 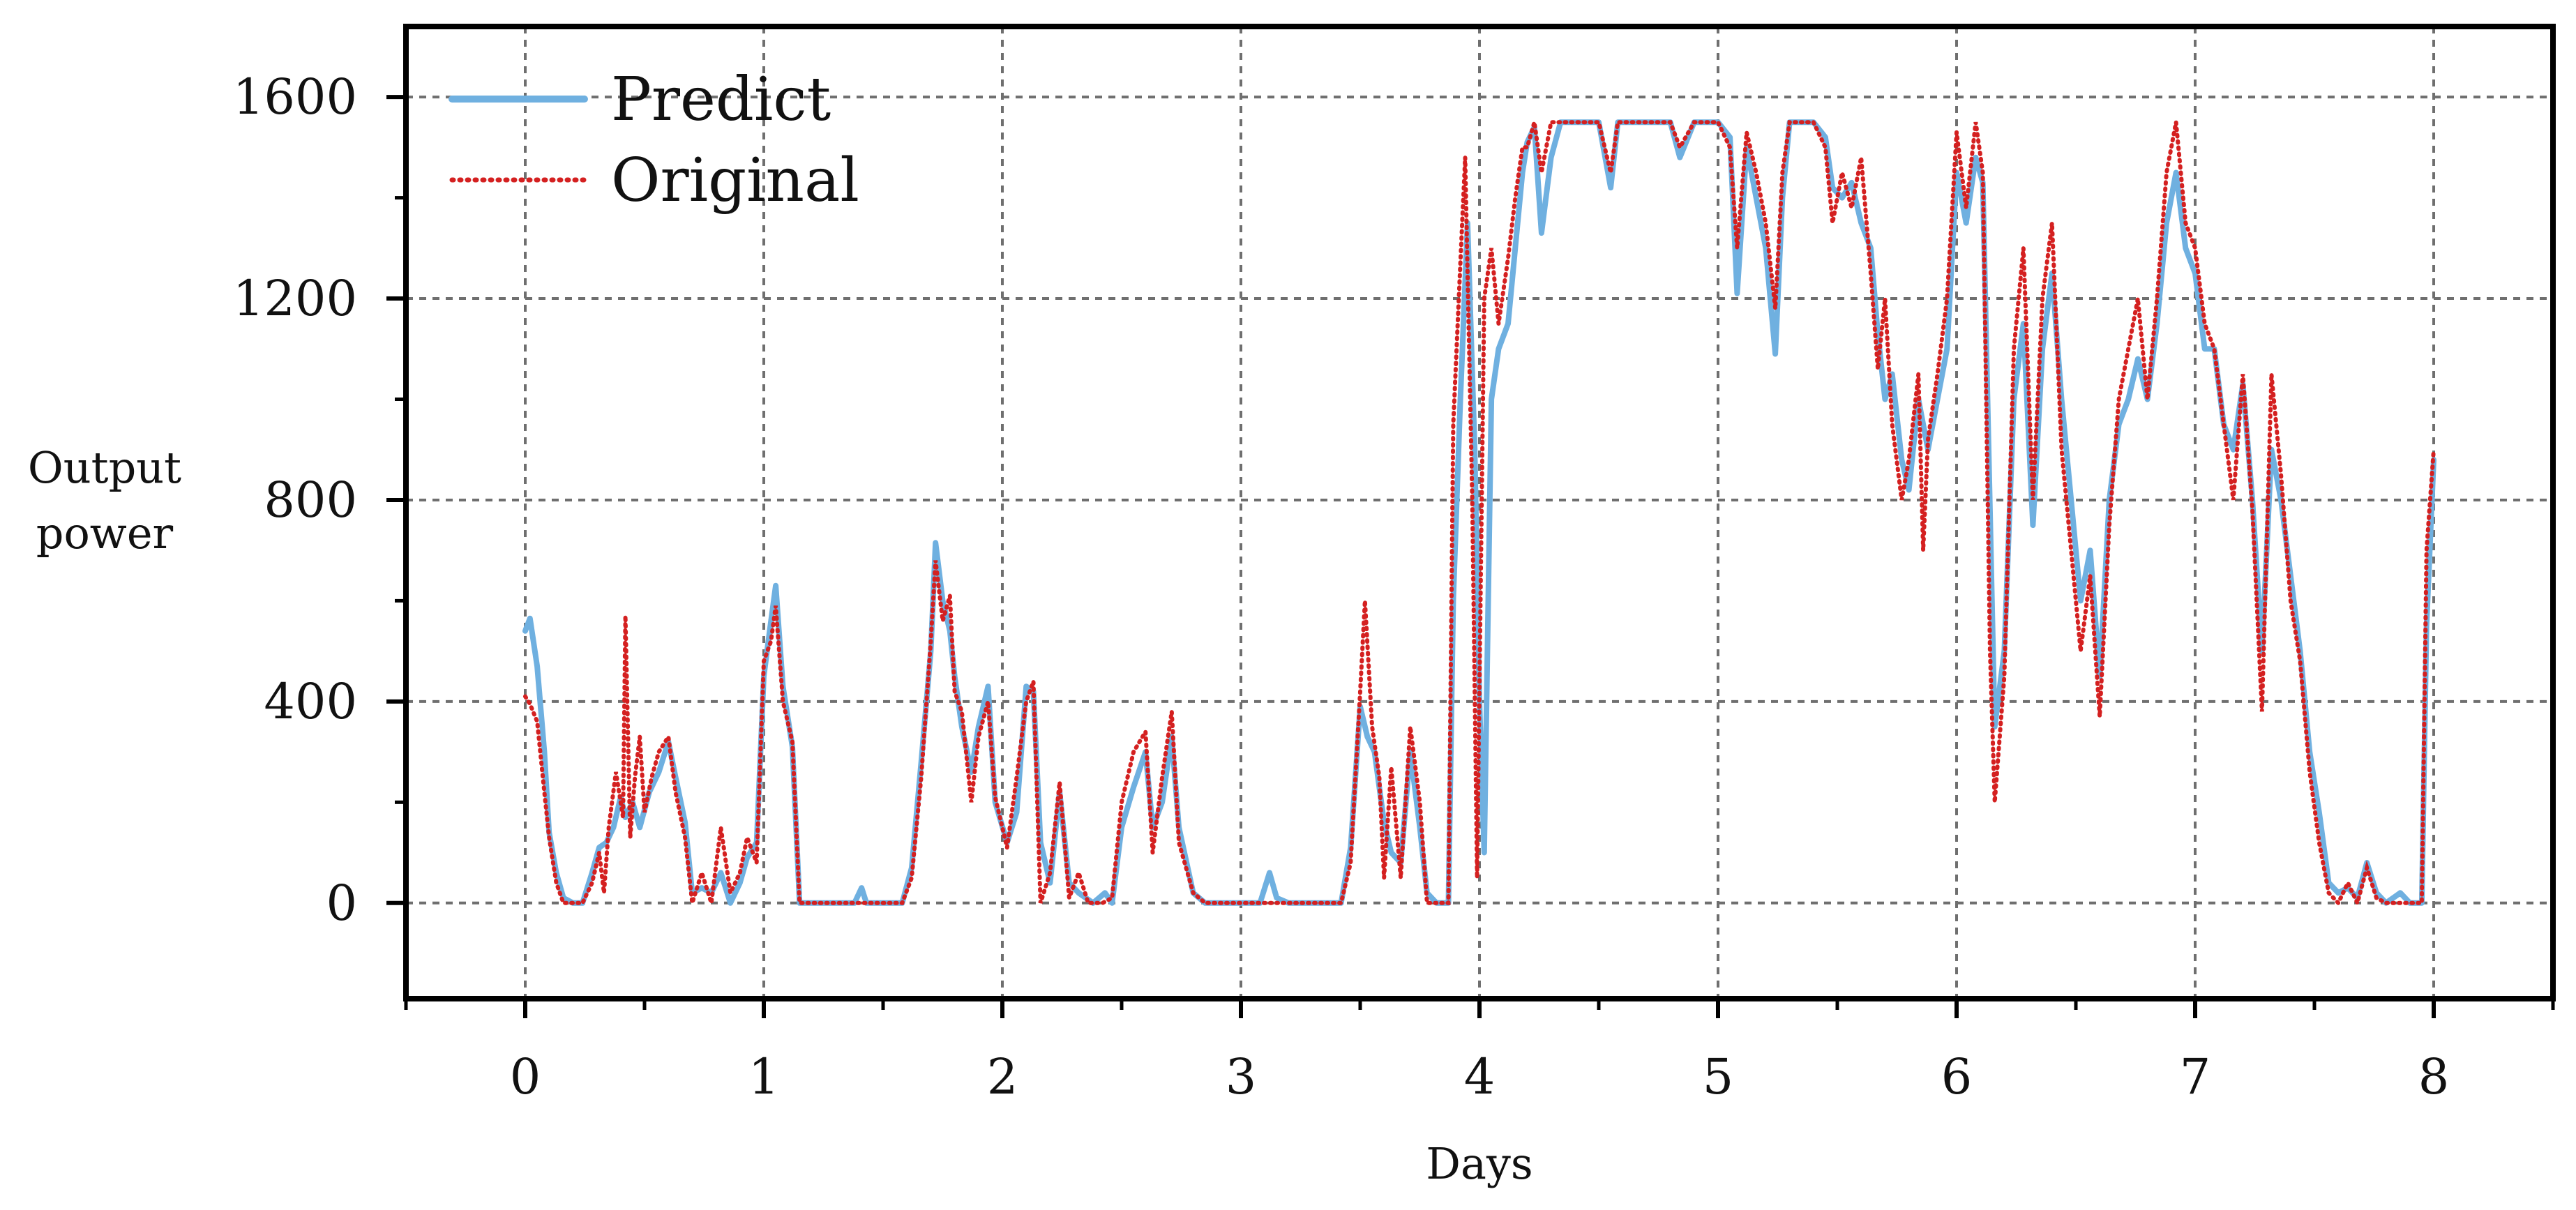 I want to click on x-tick-label: 1, so click(x=764, y=1076).